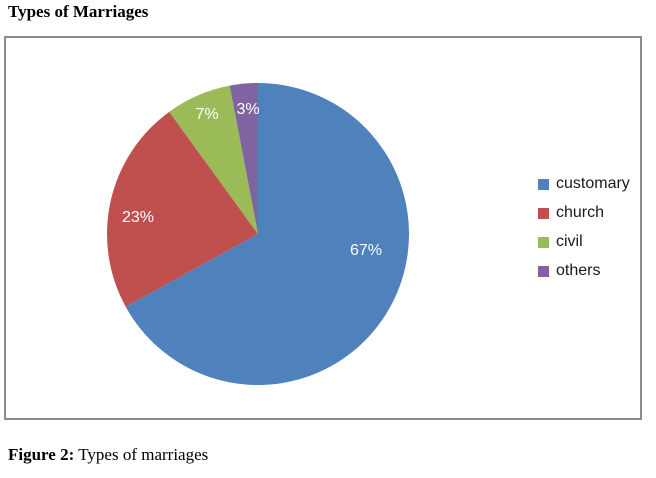 The width and height of the screenshot is (656, 478). Describe the element at coordinates (207, 114) in the screenshot. I see `pie-data-label-civil: 7%` at that location.